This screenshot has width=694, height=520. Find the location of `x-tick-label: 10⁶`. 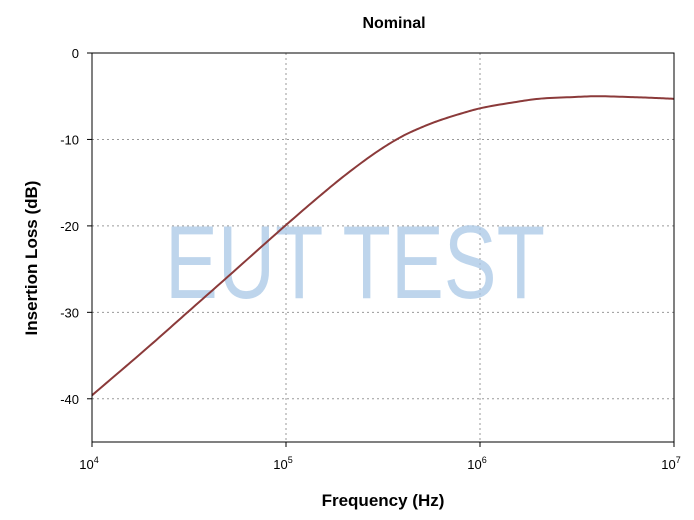

x-tick-label: 10⁶ is located at coordinates (476, 463).